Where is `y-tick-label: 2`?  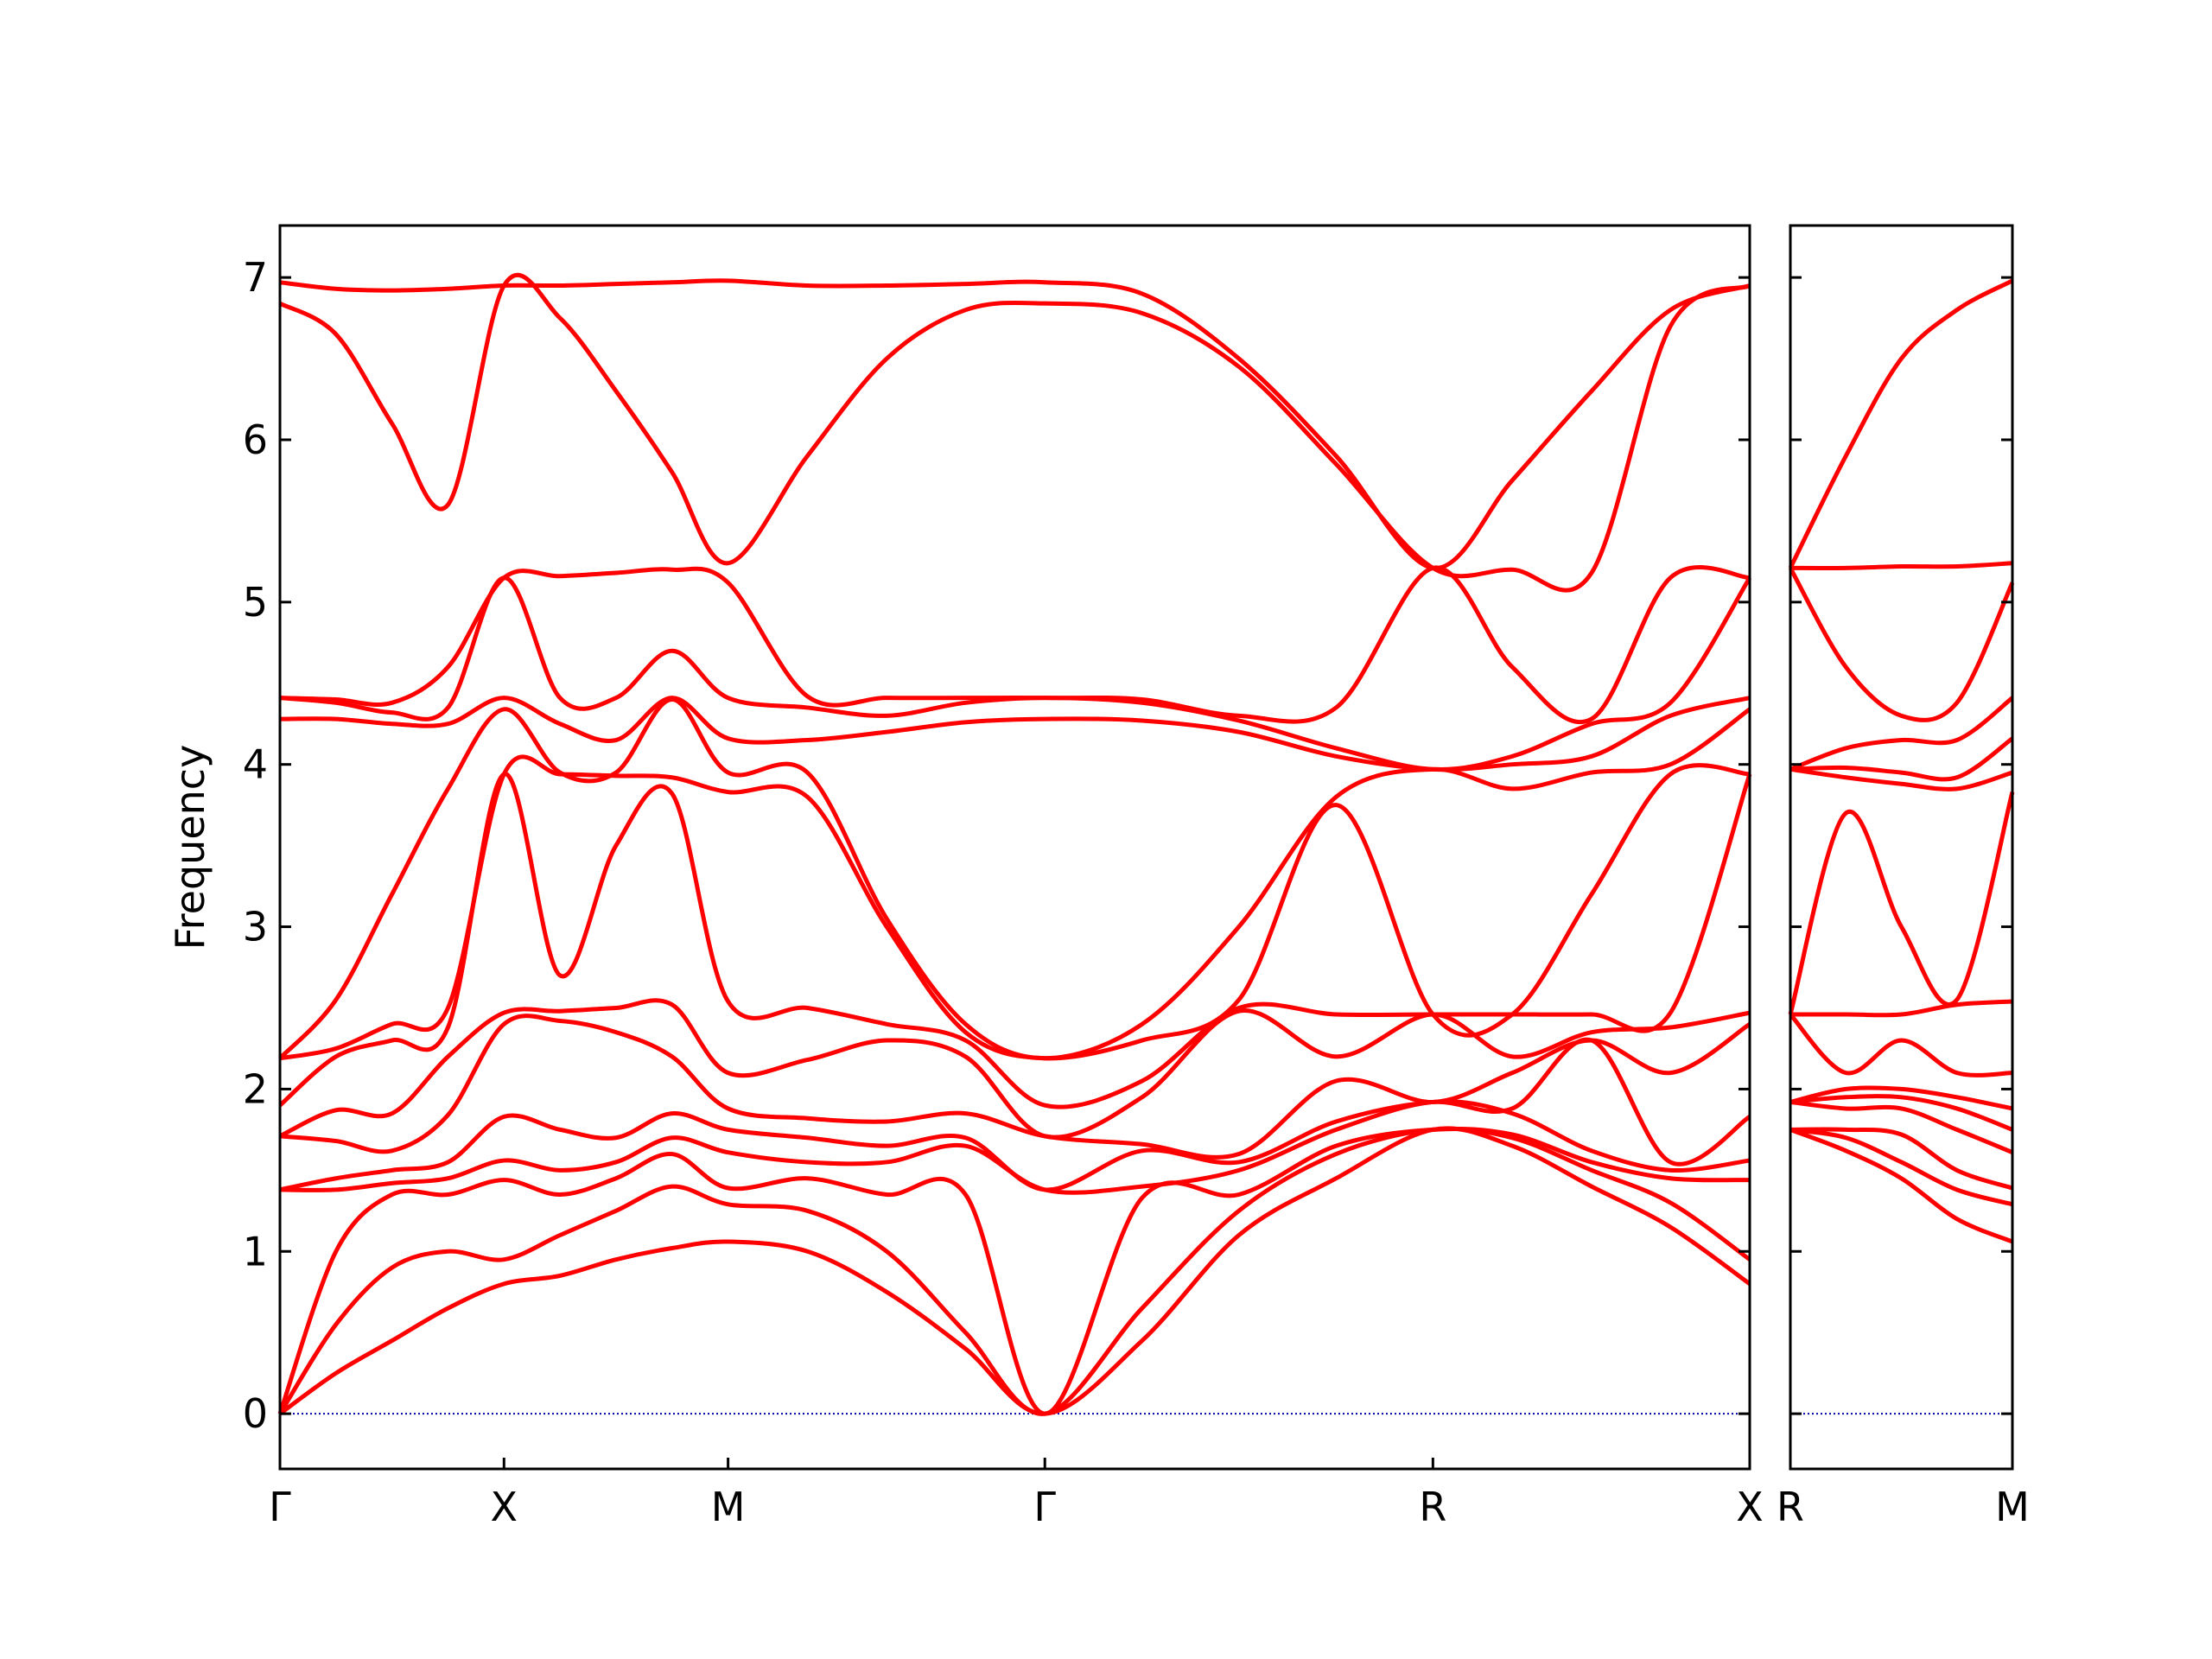 y-tick-label: 2 is located at coordinates (255, 1088).